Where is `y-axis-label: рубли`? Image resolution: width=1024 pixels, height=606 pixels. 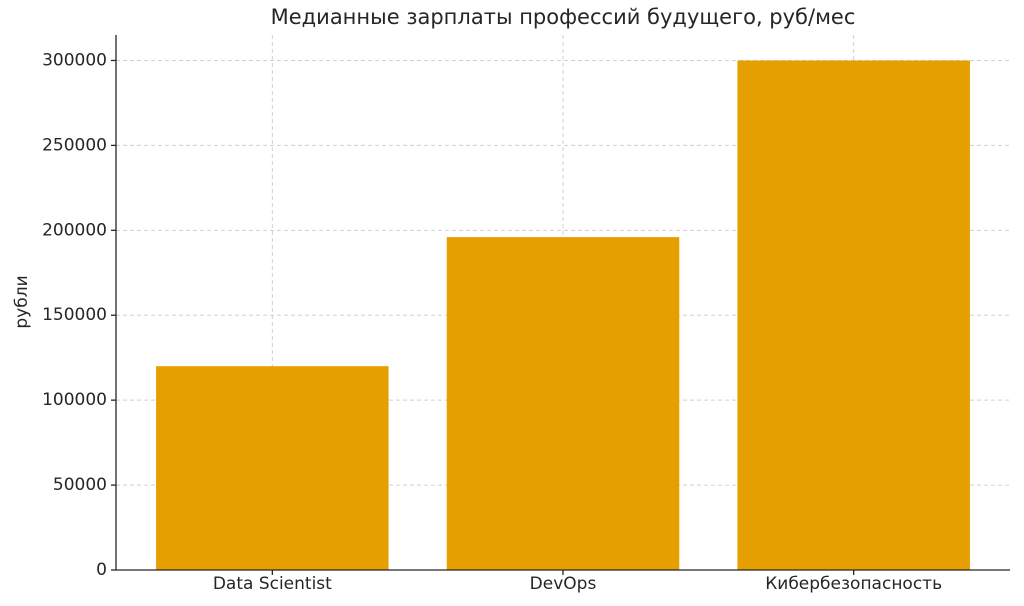
y-axis-label: рубли is located at coordinates (22, 301).